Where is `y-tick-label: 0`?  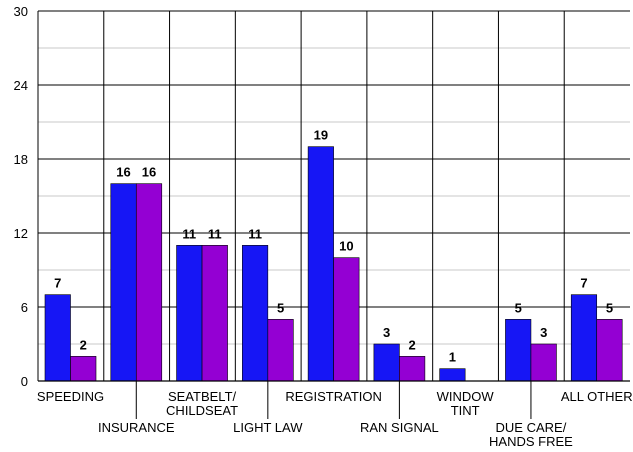
y-tick-label: 0 is located at coordinates (24, 381).